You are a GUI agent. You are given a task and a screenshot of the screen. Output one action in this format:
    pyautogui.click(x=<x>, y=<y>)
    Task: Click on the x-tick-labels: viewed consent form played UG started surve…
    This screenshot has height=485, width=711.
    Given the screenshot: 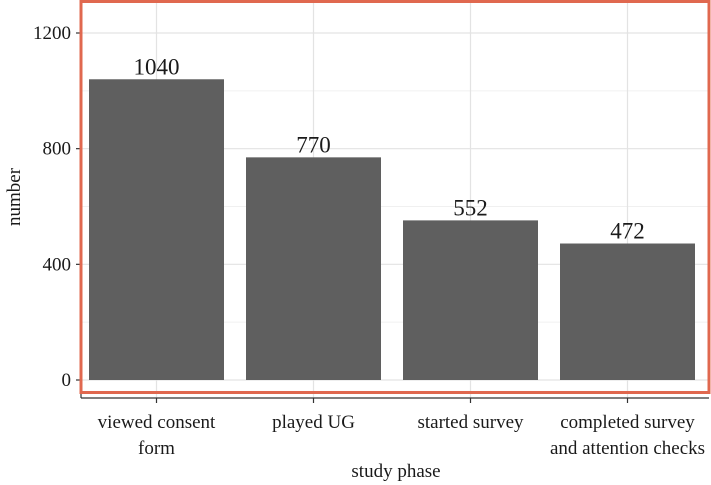 What is the action you would take?
    pyautogui.click(x=401, y=435)
    